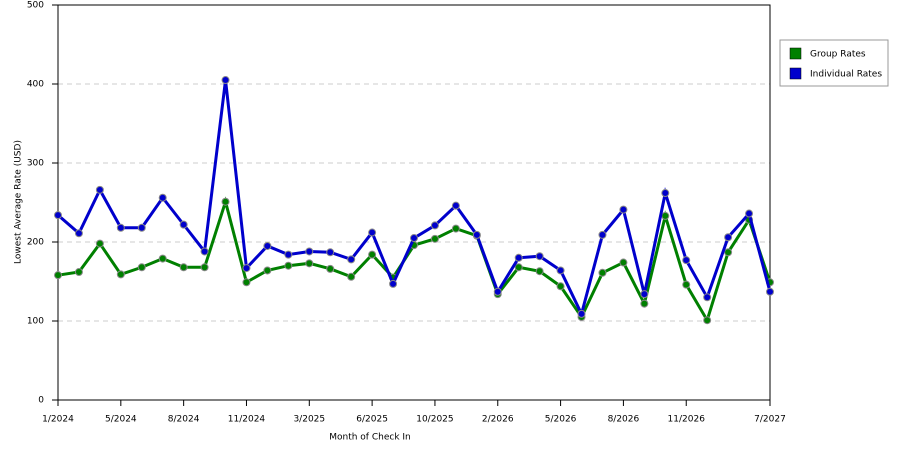  I want to click on x-tick-label: 8/2024, so click(184, 420).